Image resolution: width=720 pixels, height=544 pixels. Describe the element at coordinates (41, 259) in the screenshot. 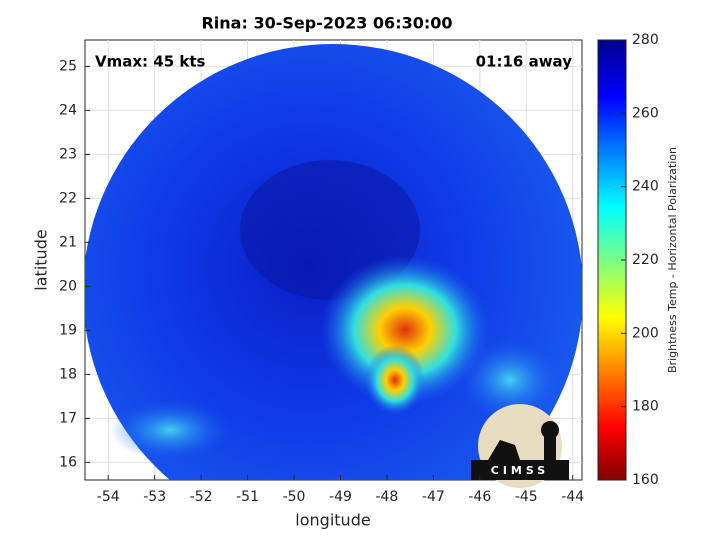

I see `y-axis-label: latitude` at that location.